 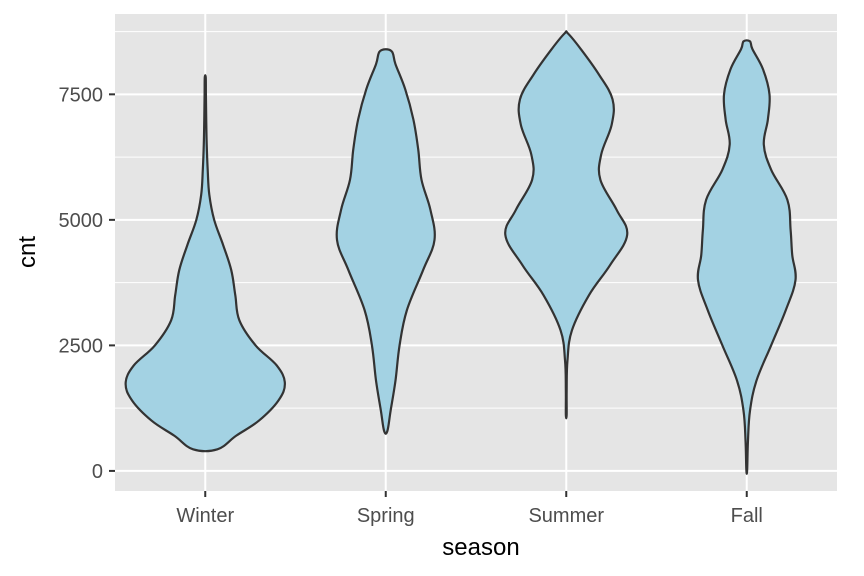 What do you see at coordinates (480, 547) in the screenshot?
I see `x-axis-title: season` at bounding box center [480, 547].